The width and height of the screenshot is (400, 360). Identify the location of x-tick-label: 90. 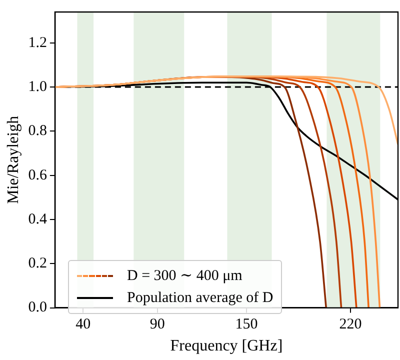
(157, 324).